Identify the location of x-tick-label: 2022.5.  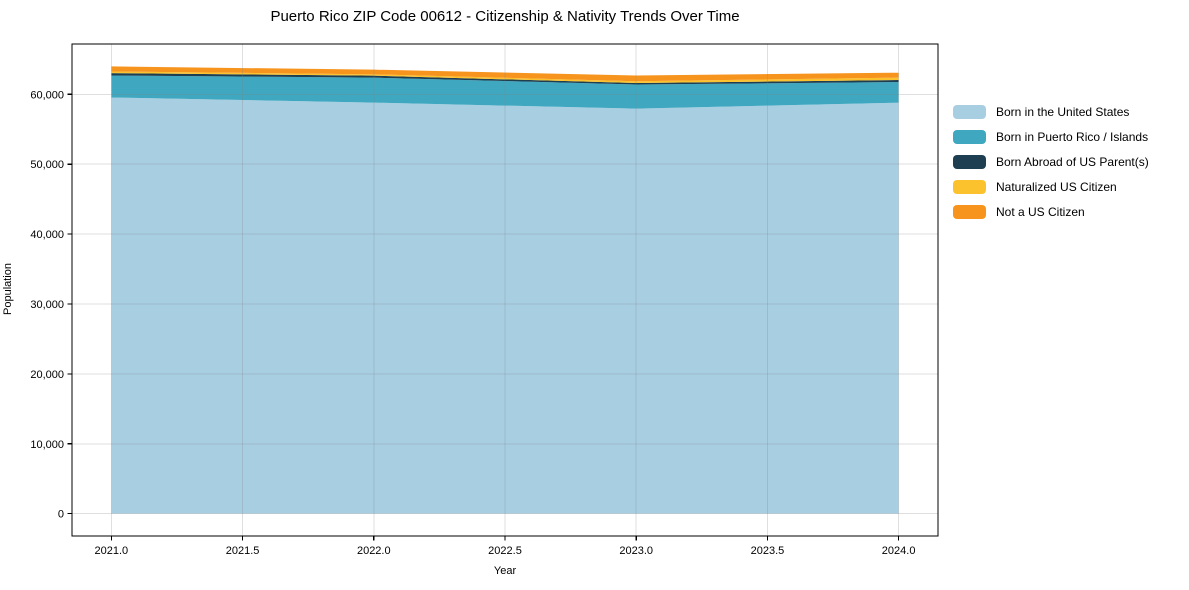
(505, 551).